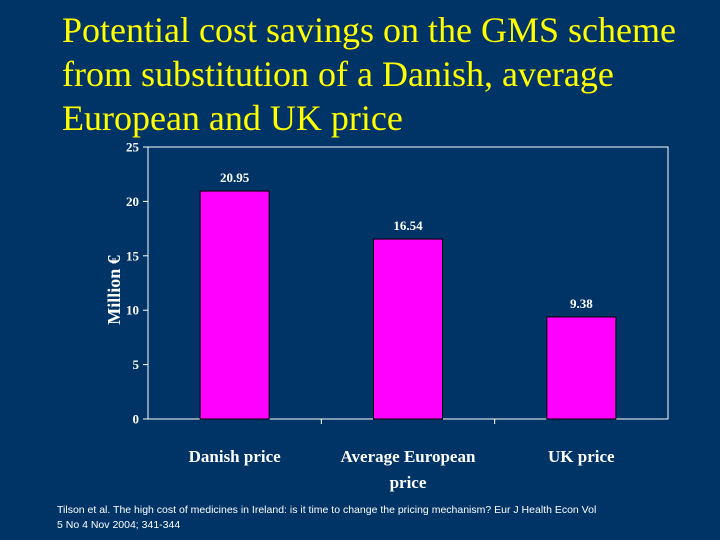 Image resolution: width=720 pixels, height=540 pixels. What do you see at coordinates (408, 456) in the screenshot?
I see `category-label-2: Average European` at bounding box center [408, 456].